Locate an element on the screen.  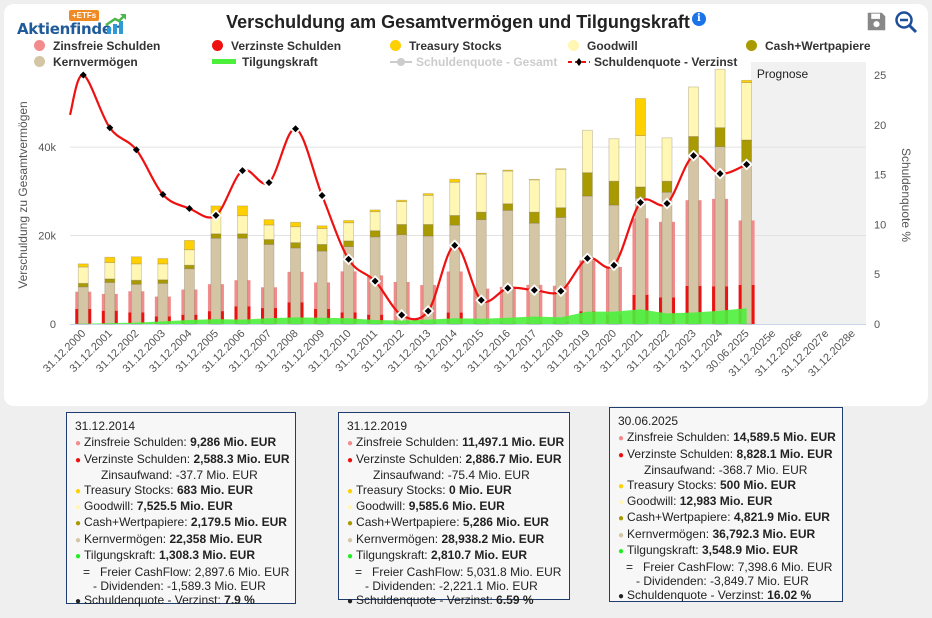
tooltip-date: 30.06.2025 is located at coordinates (648, 421).